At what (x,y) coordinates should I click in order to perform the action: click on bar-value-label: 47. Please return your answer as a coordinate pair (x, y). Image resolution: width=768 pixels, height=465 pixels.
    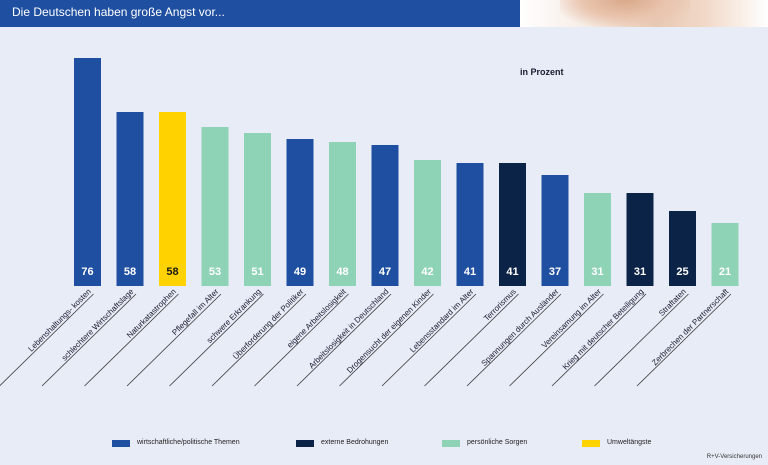
    Looking at the image, I should click on (385, 272).